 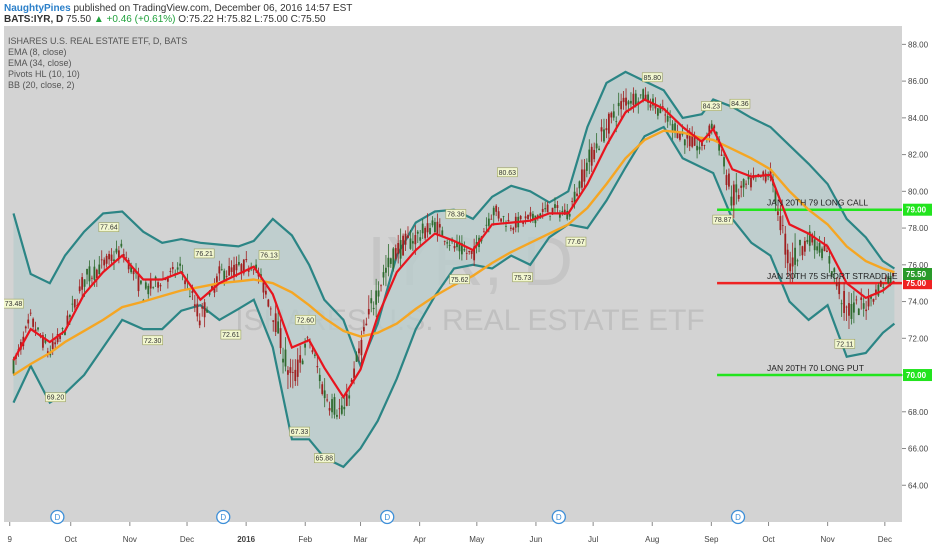 What do you see at coordinates (187, 539) in the screenshot?
I see `x-tick-label: Dec` at bounding box center [187, 539].